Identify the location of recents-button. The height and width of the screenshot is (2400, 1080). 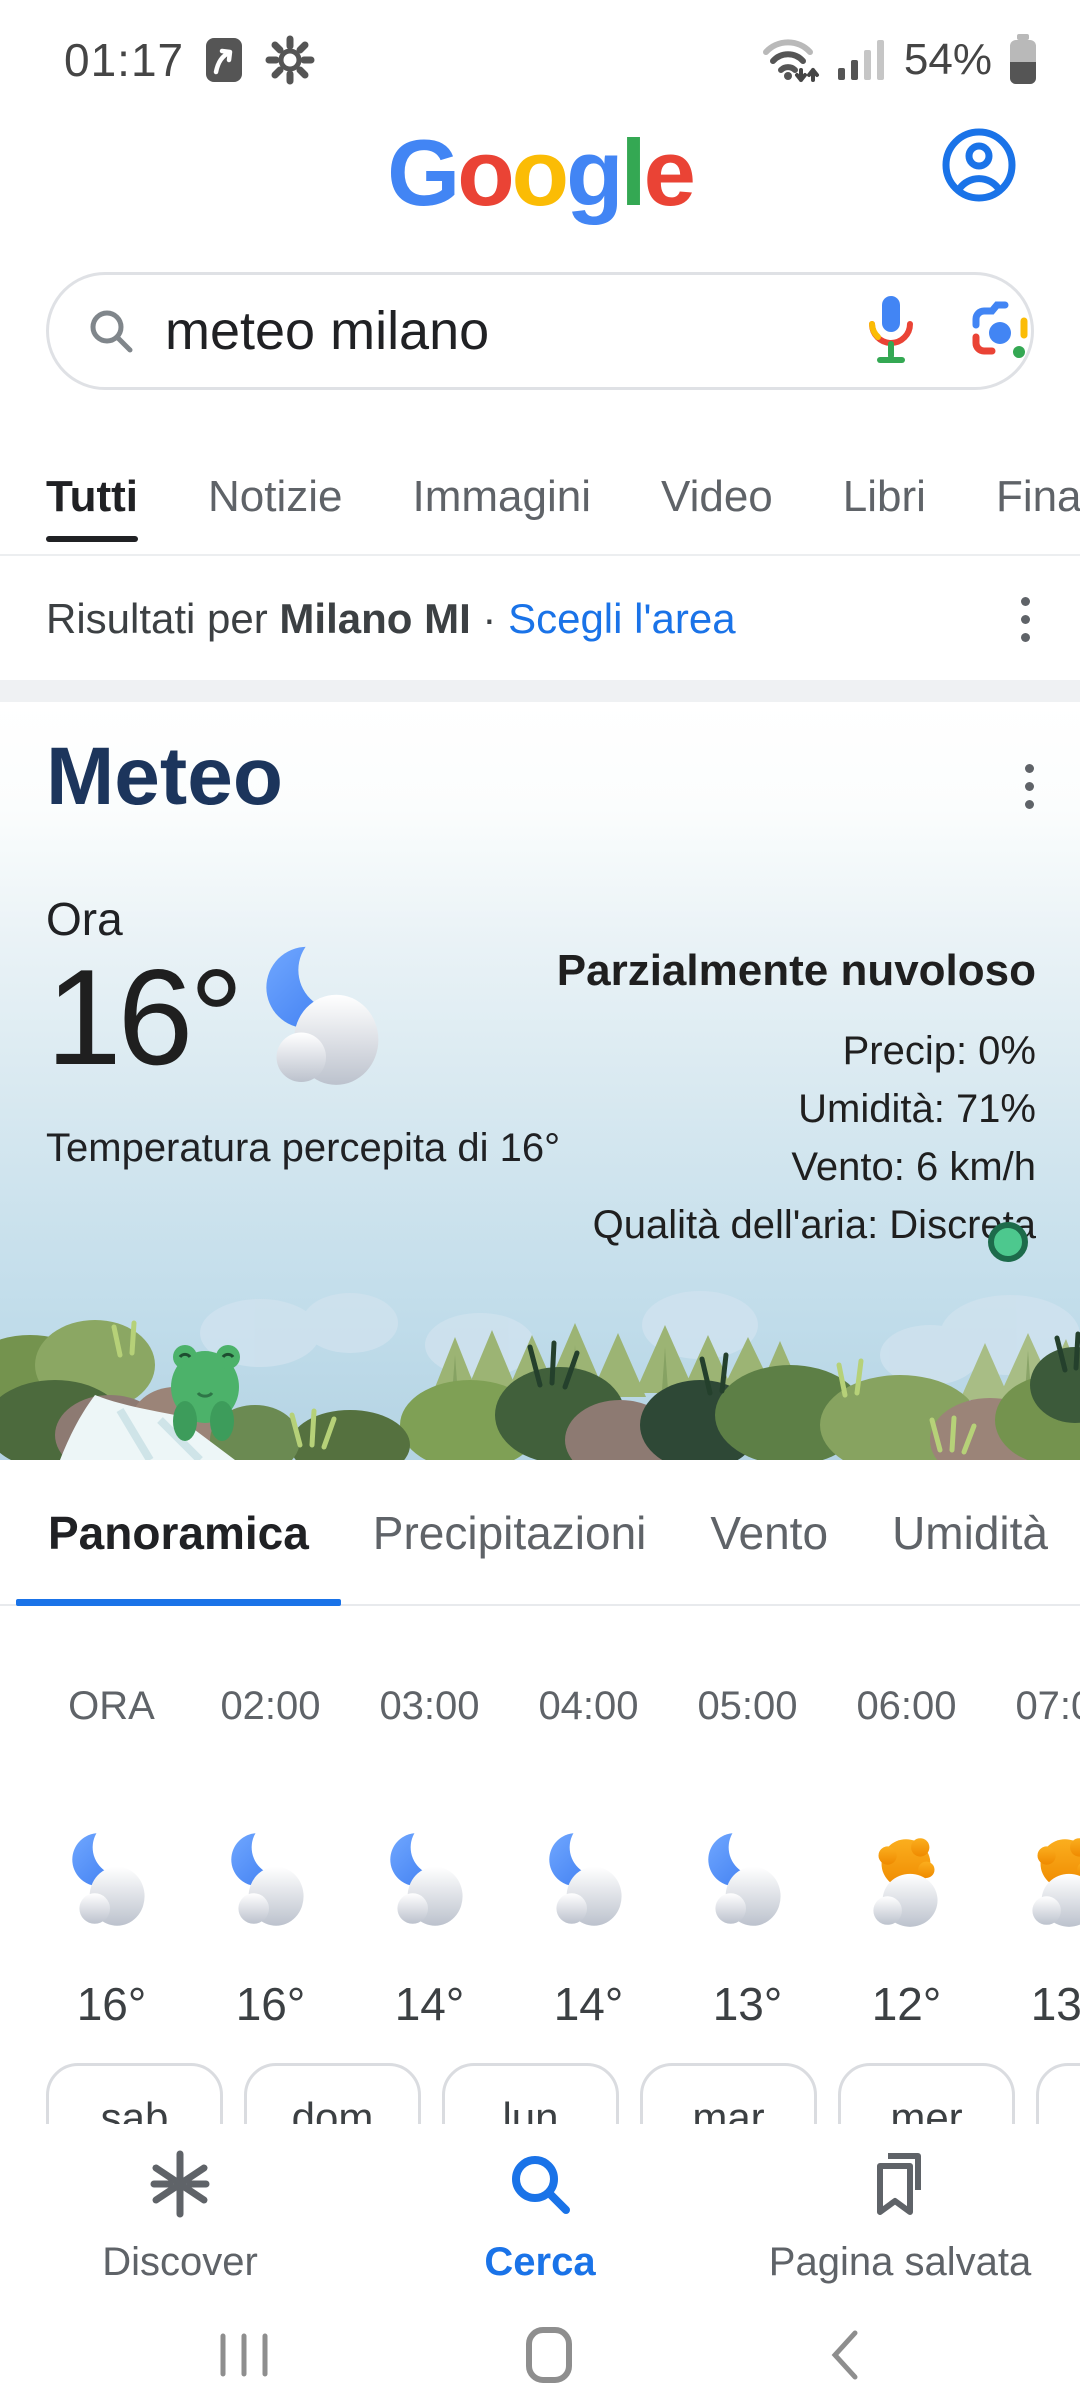
(244, 2355).